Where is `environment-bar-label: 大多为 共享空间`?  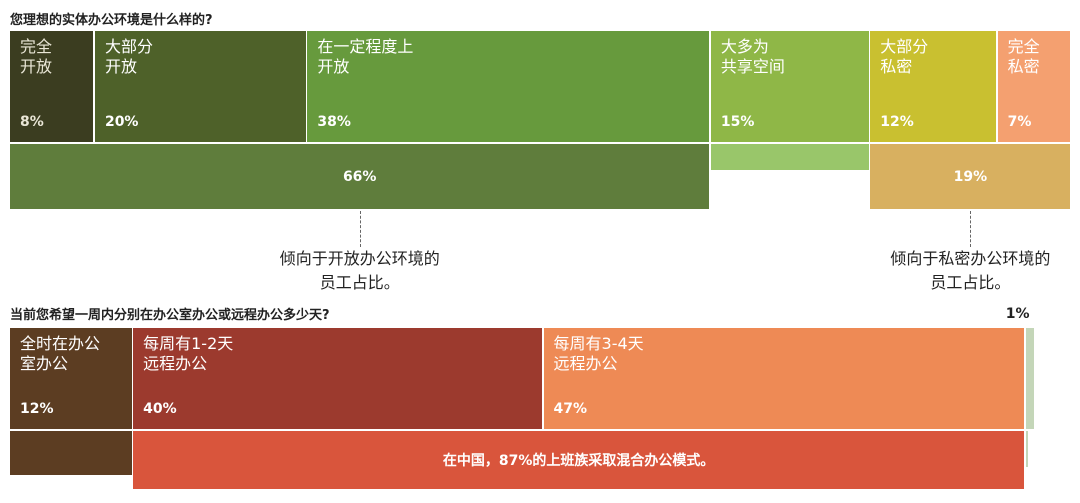
environment-bar-label: 大多为 共享空间 is located at coordinates (752, 56).